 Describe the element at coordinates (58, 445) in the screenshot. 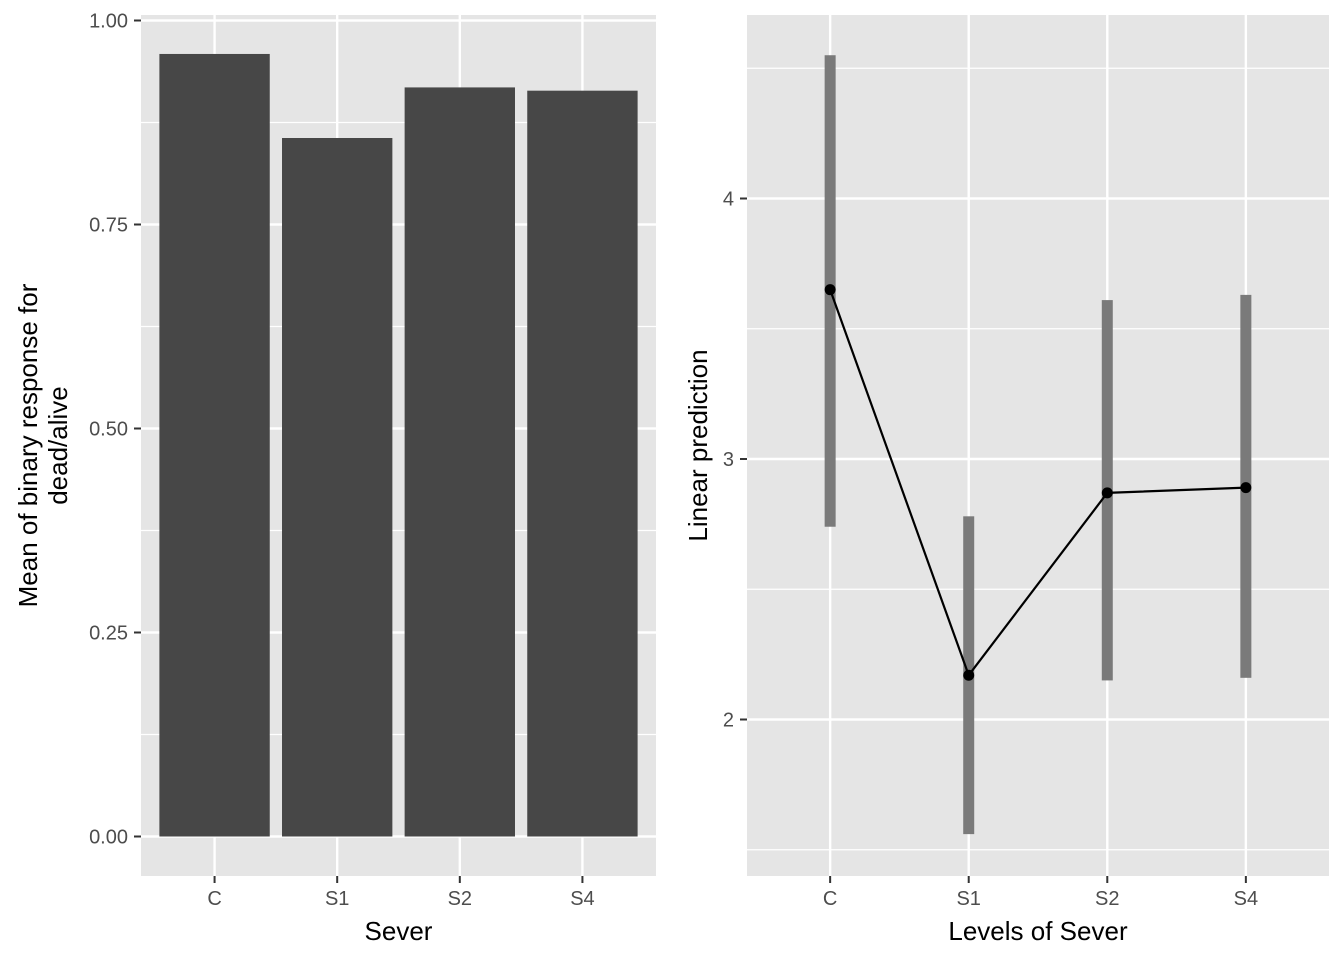

I see `y-axis-title-line-2: dead/alive` at that location.